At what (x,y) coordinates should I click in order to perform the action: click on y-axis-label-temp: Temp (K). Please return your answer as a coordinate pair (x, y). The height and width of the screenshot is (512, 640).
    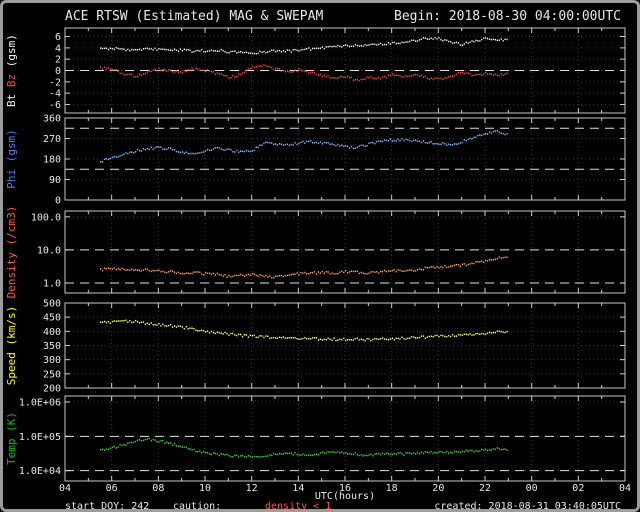
    Looking at the image, I should click on (11, 438).